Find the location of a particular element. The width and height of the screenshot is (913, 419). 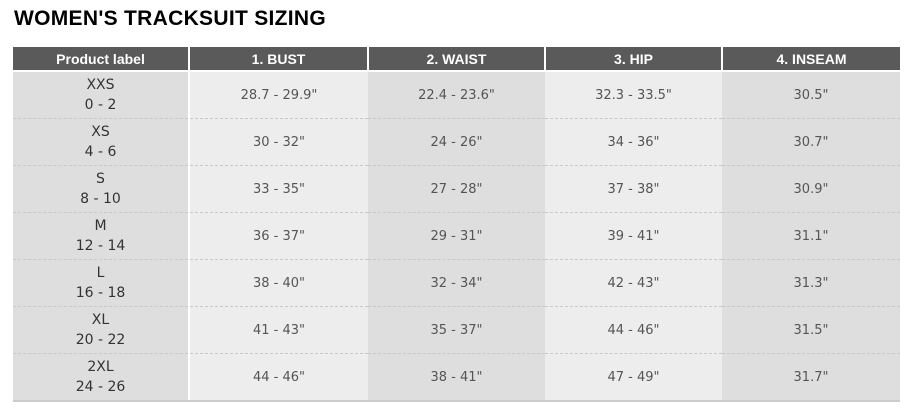

measurement-cell: 31.5" is located at coordinates (811, 330).